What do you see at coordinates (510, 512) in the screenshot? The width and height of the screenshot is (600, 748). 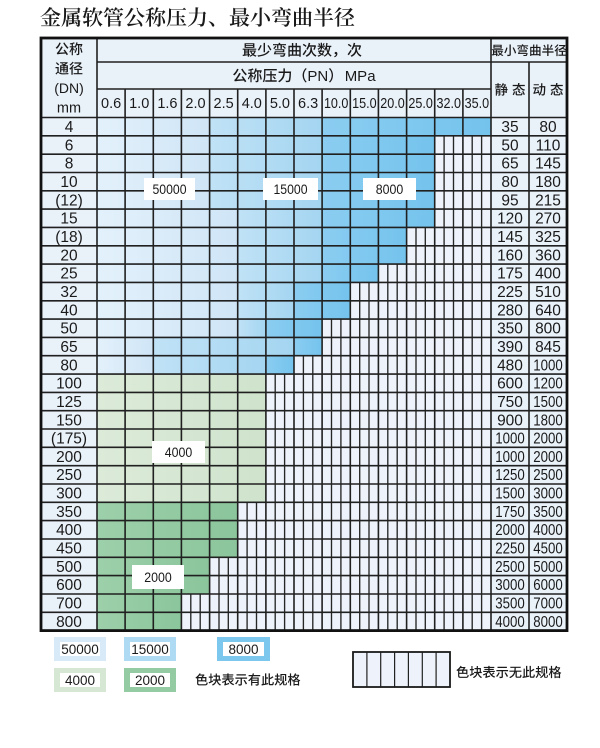 I see `svg-text: 1750` at bounding box center [510, 512].